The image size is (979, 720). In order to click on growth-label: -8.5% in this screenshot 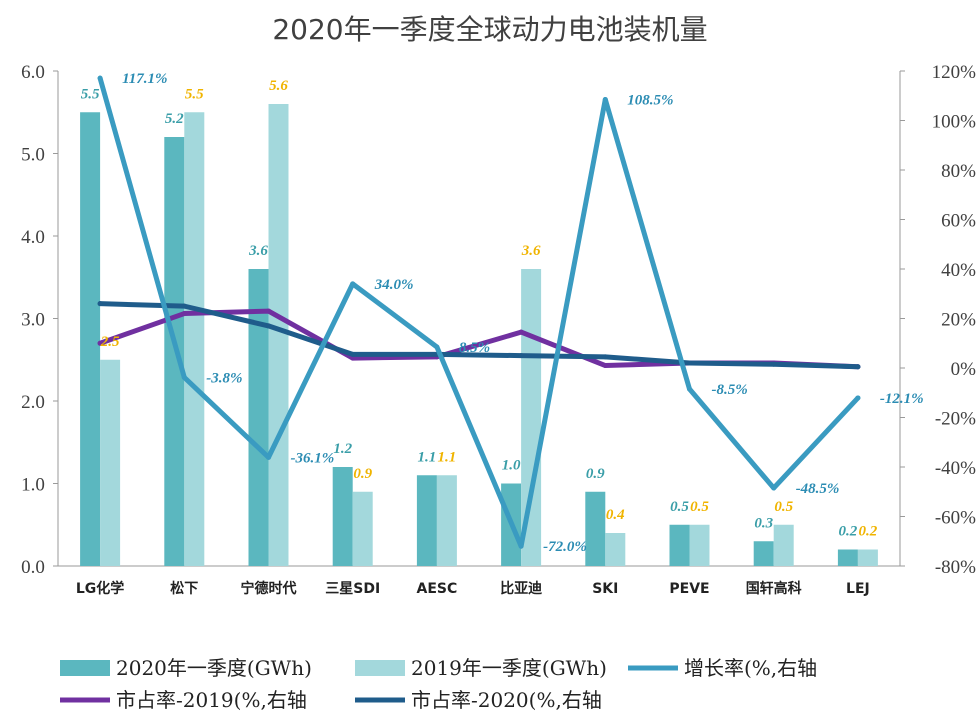, I will do `click(730, 390)`.